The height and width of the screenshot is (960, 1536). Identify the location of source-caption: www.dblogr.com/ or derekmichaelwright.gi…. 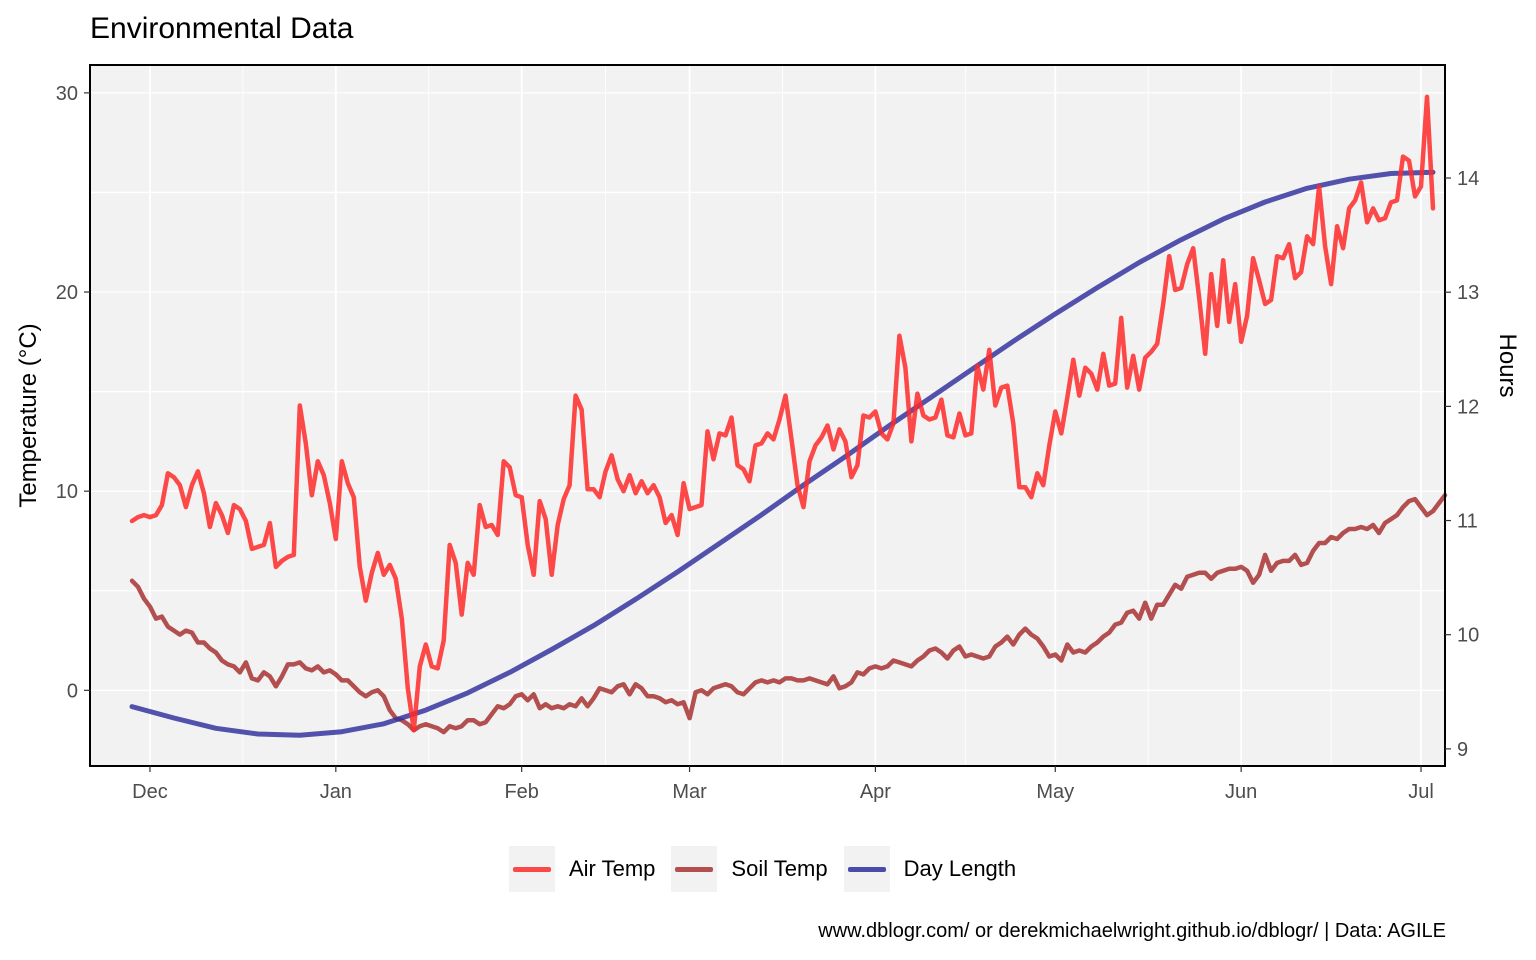
(1132, 931).